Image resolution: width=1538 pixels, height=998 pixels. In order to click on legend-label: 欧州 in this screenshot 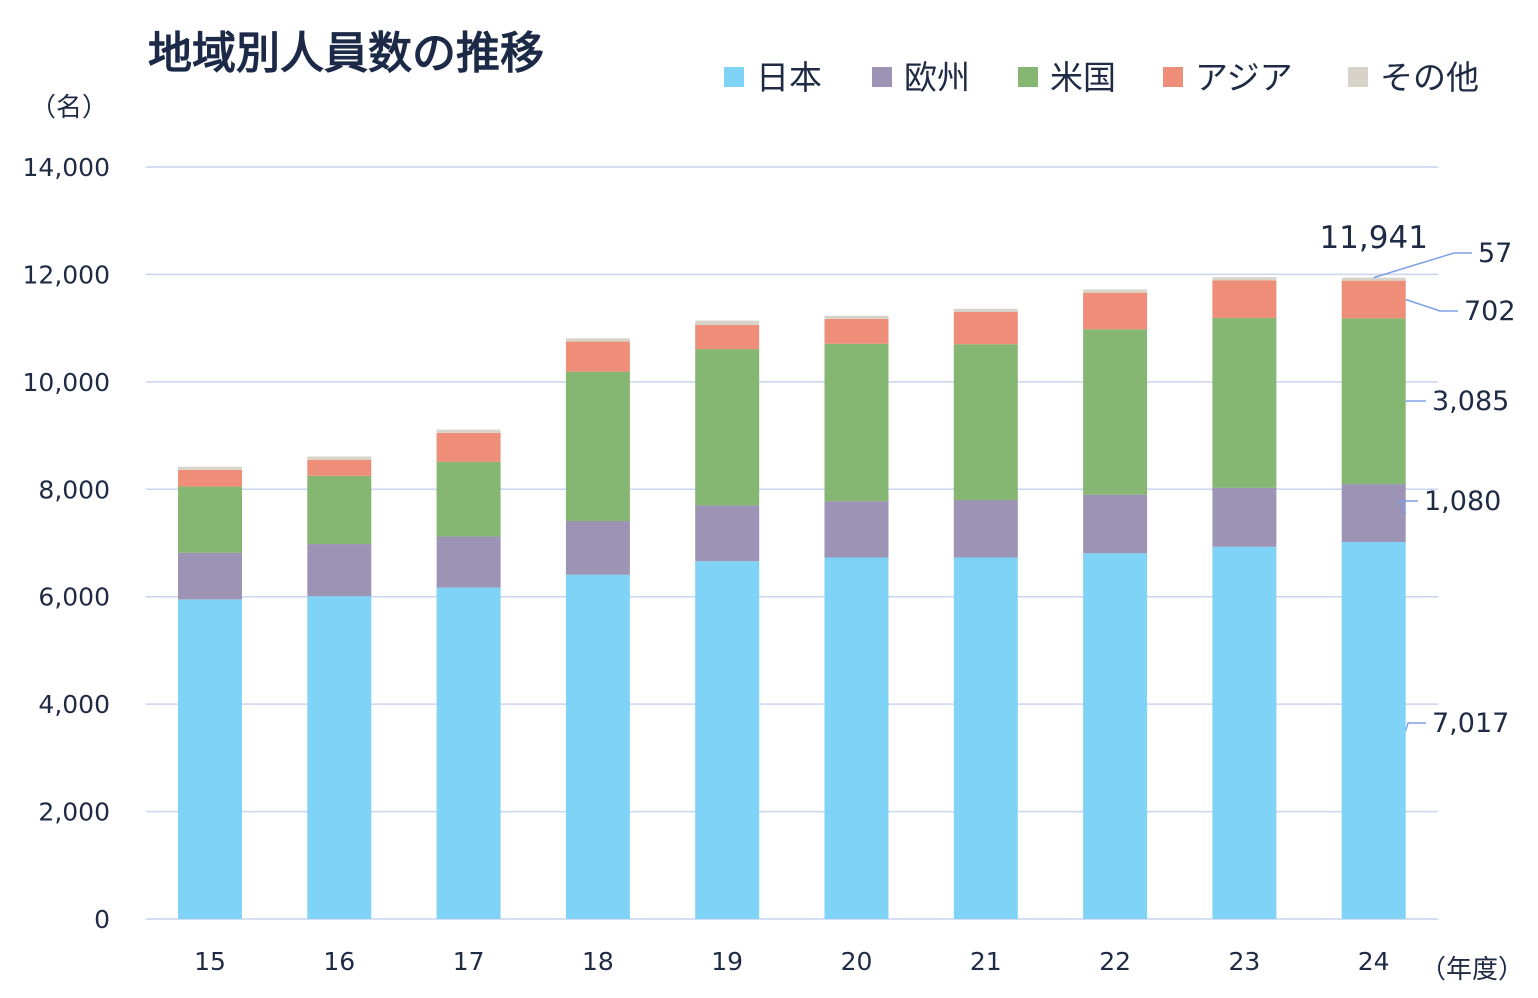, I will do `click(937, 77)`.